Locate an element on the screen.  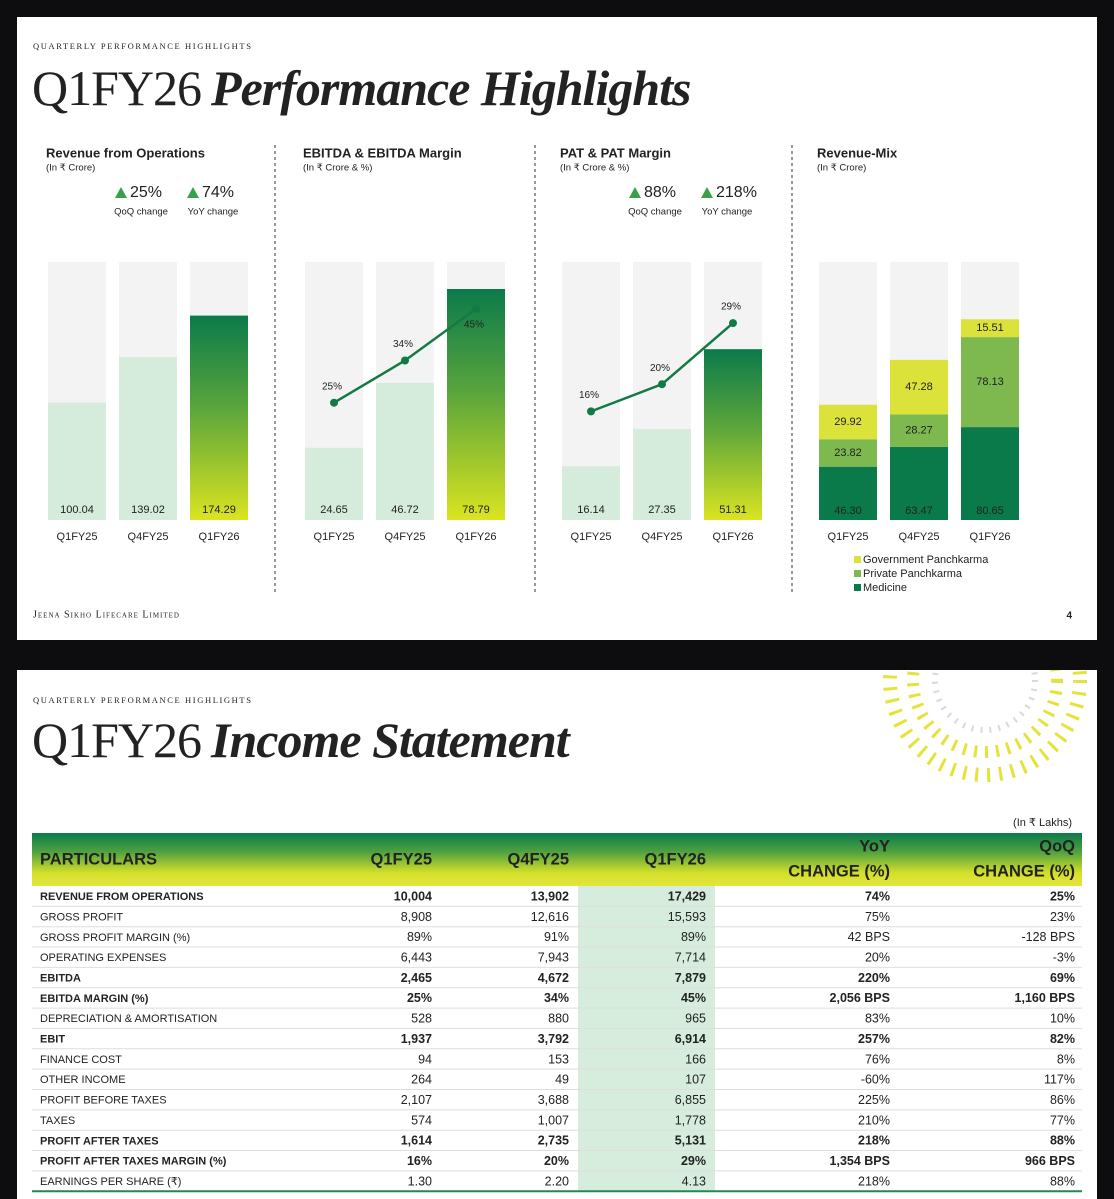
cell: 1,778 is located at coordinates (690, 1120).